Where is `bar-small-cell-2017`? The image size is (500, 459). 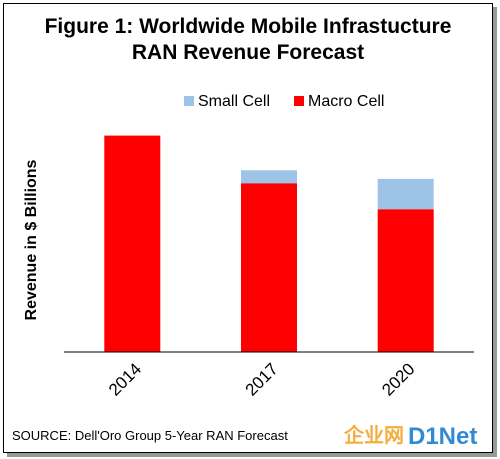 bar-small-cell-2017 is located at coordinates (269, 177).